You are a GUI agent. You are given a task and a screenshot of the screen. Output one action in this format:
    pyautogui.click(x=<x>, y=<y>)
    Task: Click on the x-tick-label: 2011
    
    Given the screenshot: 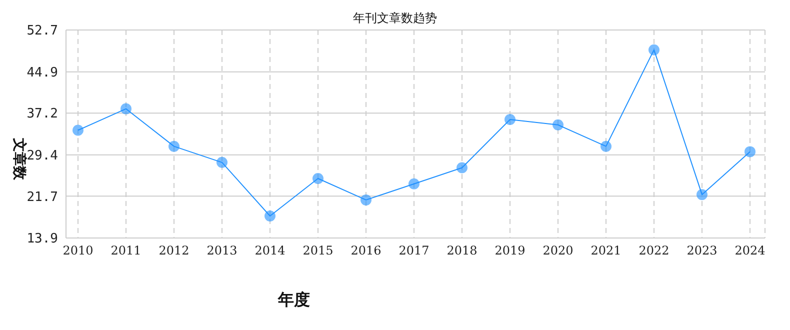 What is the action you would take?
    pyautogui.click(x=126, y=251)
    